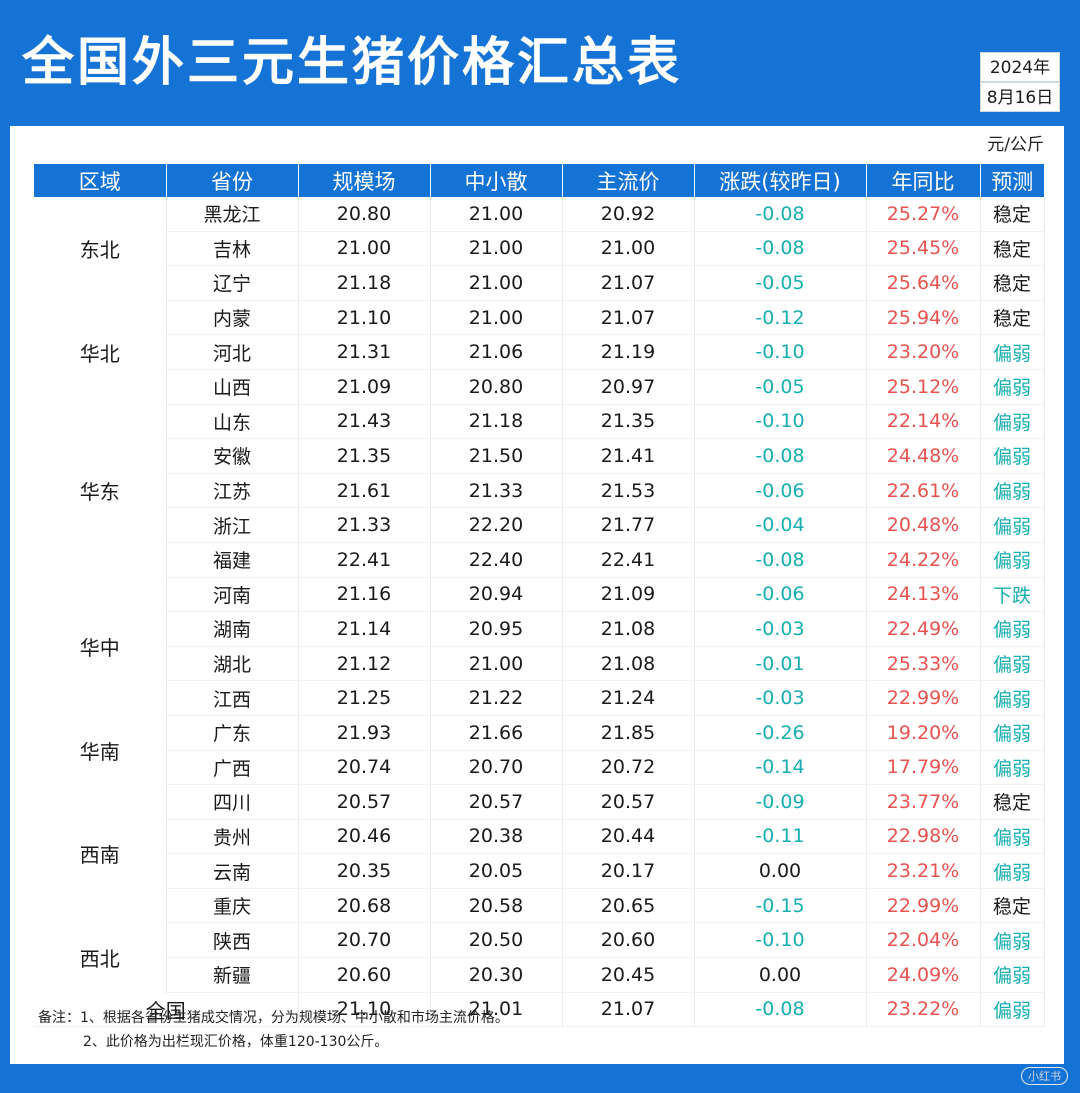 The image size is (1080, 1093). I want to click on table-row: 安徽 21.35 21.50 21.41 -0.08 24.48% 偏弱, so click(539, 456).